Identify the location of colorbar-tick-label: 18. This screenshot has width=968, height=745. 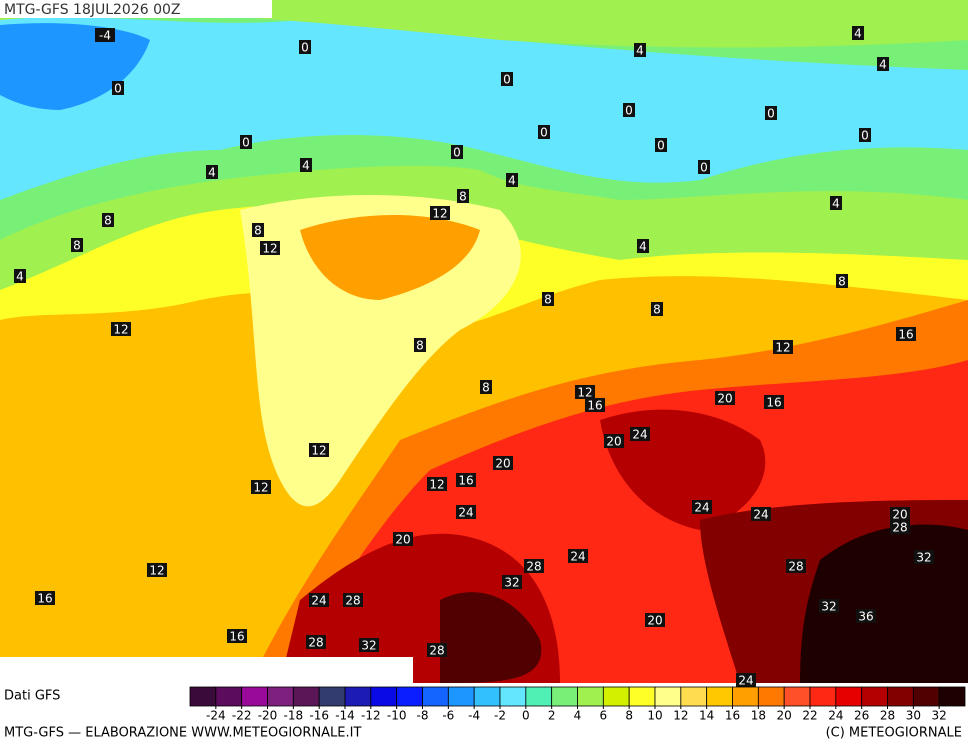
(758, 716).